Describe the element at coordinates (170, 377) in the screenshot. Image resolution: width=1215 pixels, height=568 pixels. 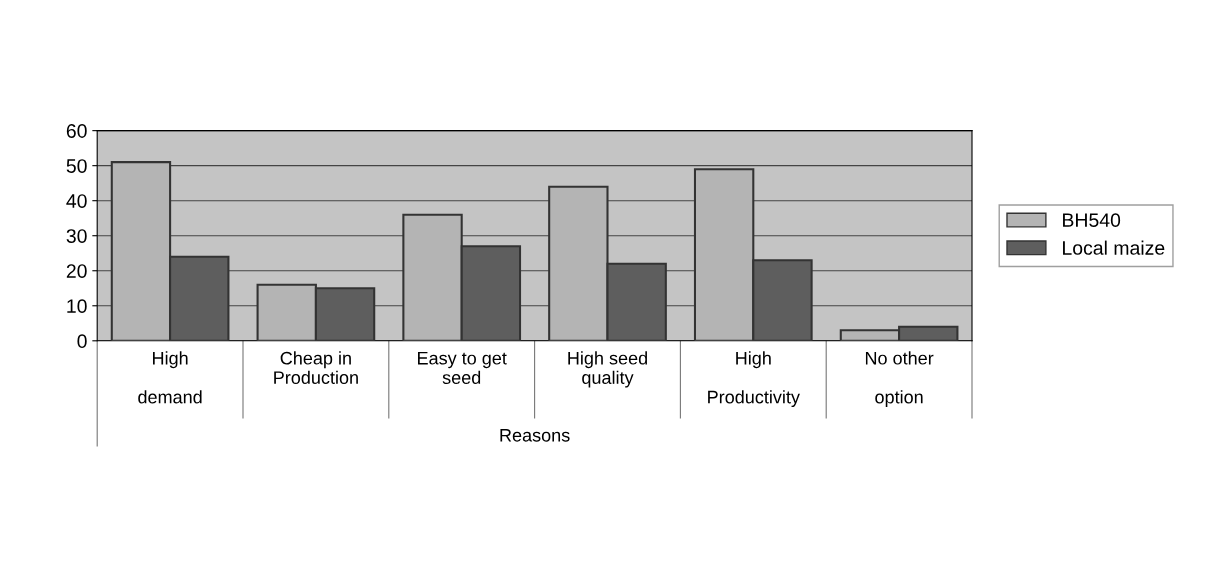
I see `category-label: High demand` at that location.